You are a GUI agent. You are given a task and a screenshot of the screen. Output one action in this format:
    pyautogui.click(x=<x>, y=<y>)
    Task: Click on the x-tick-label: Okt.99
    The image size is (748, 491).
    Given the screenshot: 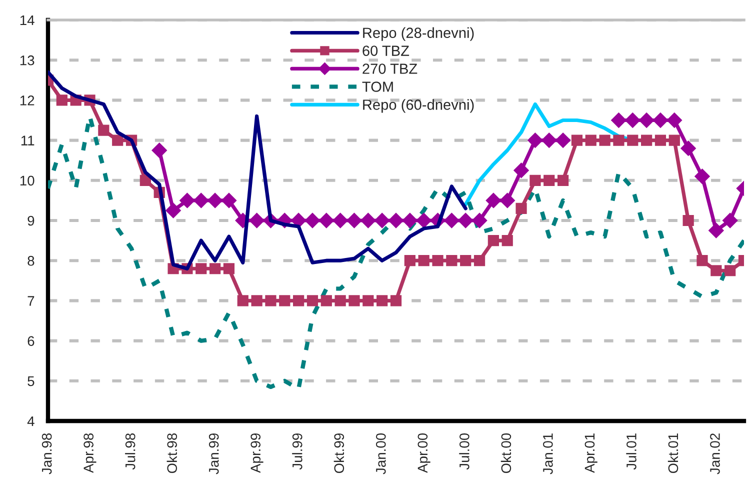 What is the action you would take?
    pyautogui.click(x=339, y=453)
    